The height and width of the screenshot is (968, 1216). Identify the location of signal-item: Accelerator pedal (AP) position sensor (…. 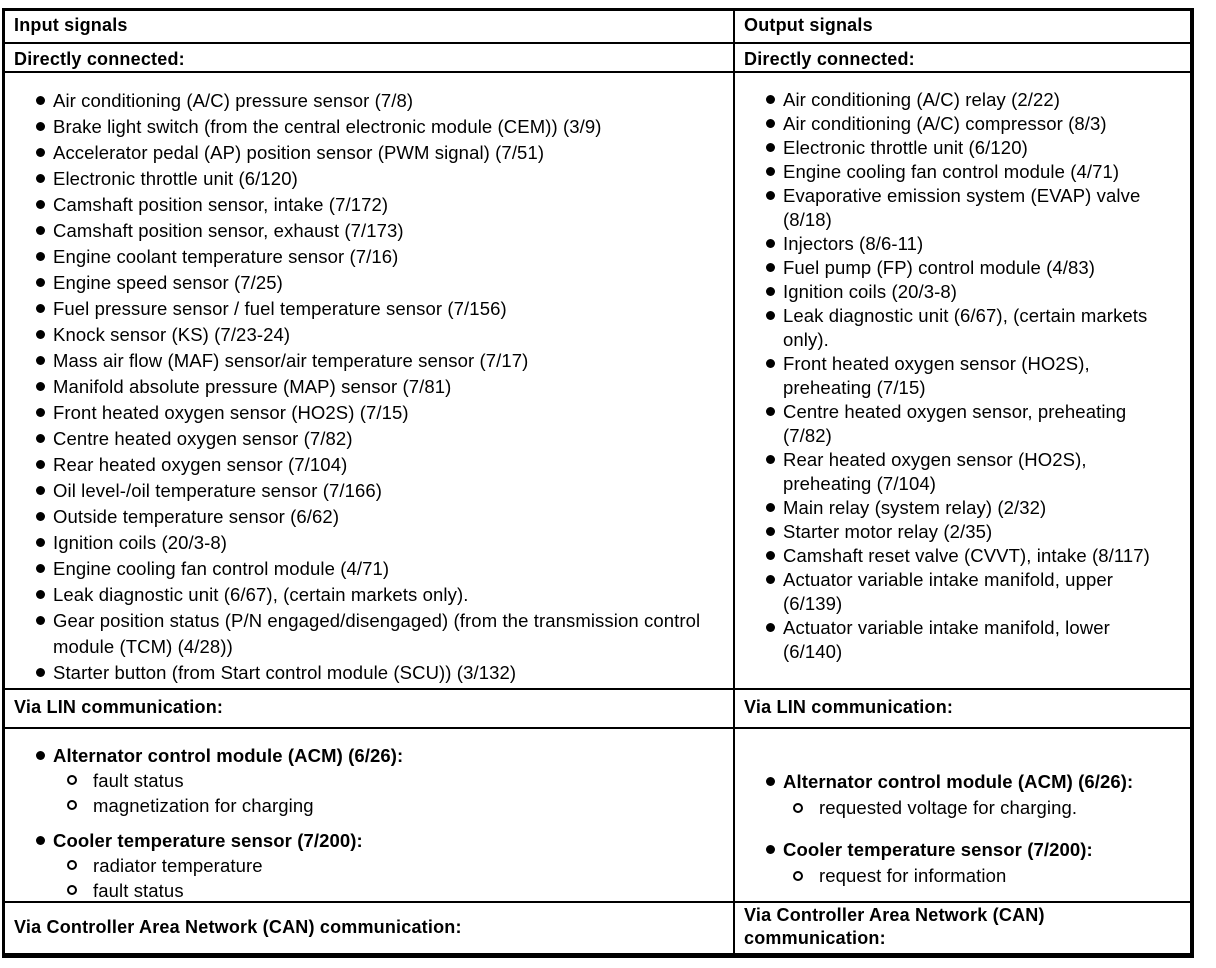
(372, 153).